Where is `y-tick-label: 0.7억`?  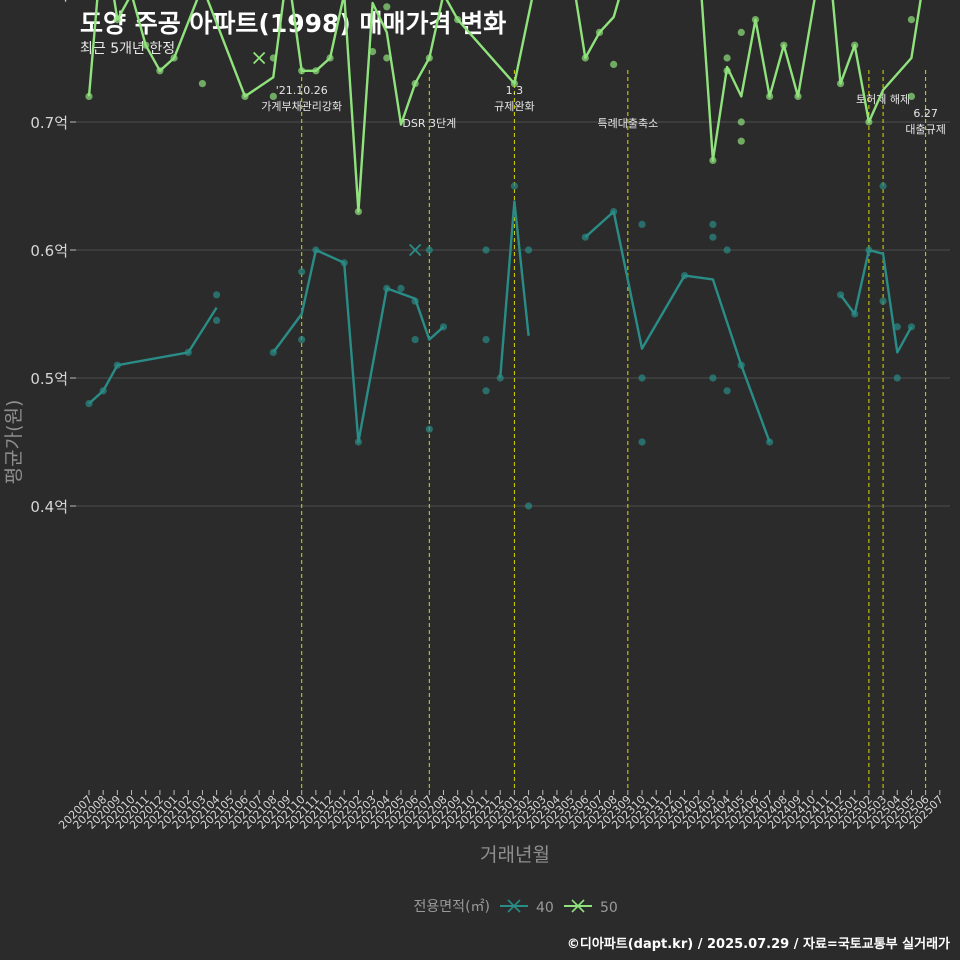
y-tick-label: 0.7억 is located at coordinates (49, 123).